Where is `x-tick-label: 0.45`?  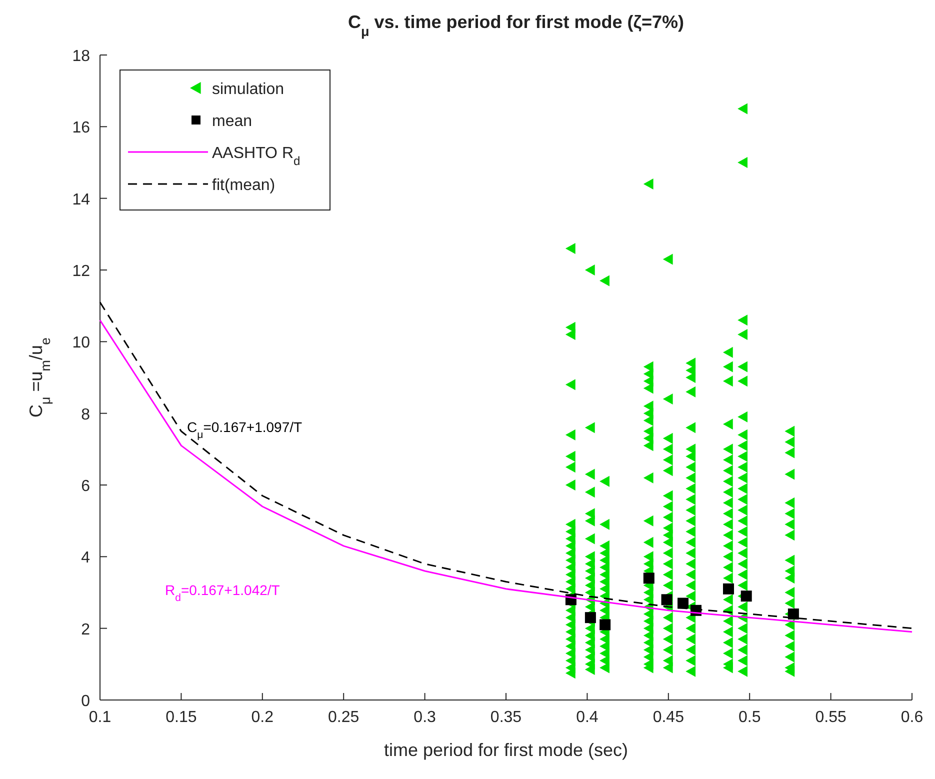
x-tick-label: 0.45 is located at coordinates (668, 717).